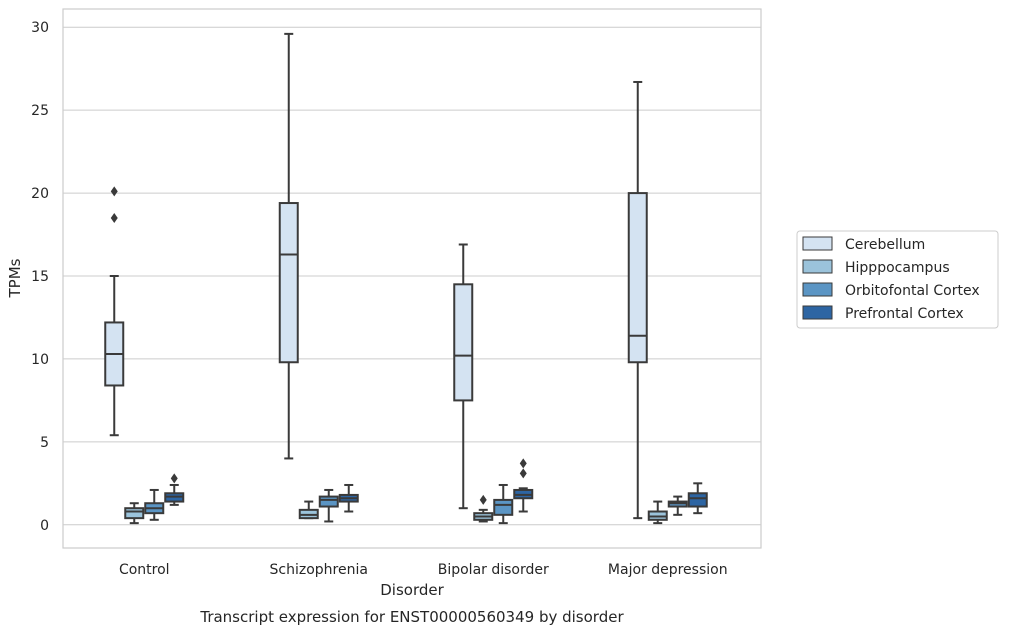 The image size is (1009, 634). Describe the element at coordinates (412, 590) in the screenshot. I see `x-axis-title: Disorder` at that location.